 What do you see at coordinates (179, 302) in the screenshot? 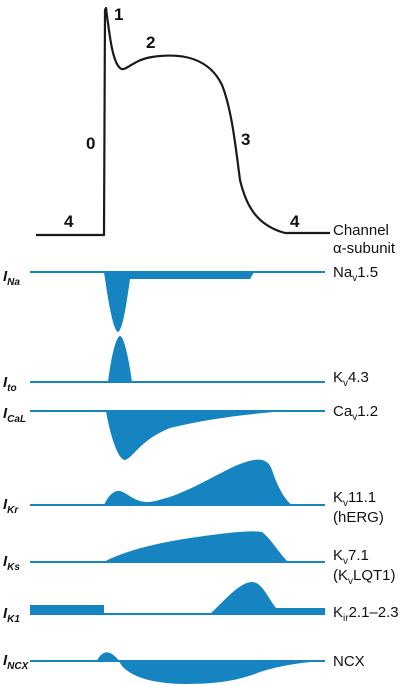
I see `current-trace-ina` at bounding box center [179, 302].